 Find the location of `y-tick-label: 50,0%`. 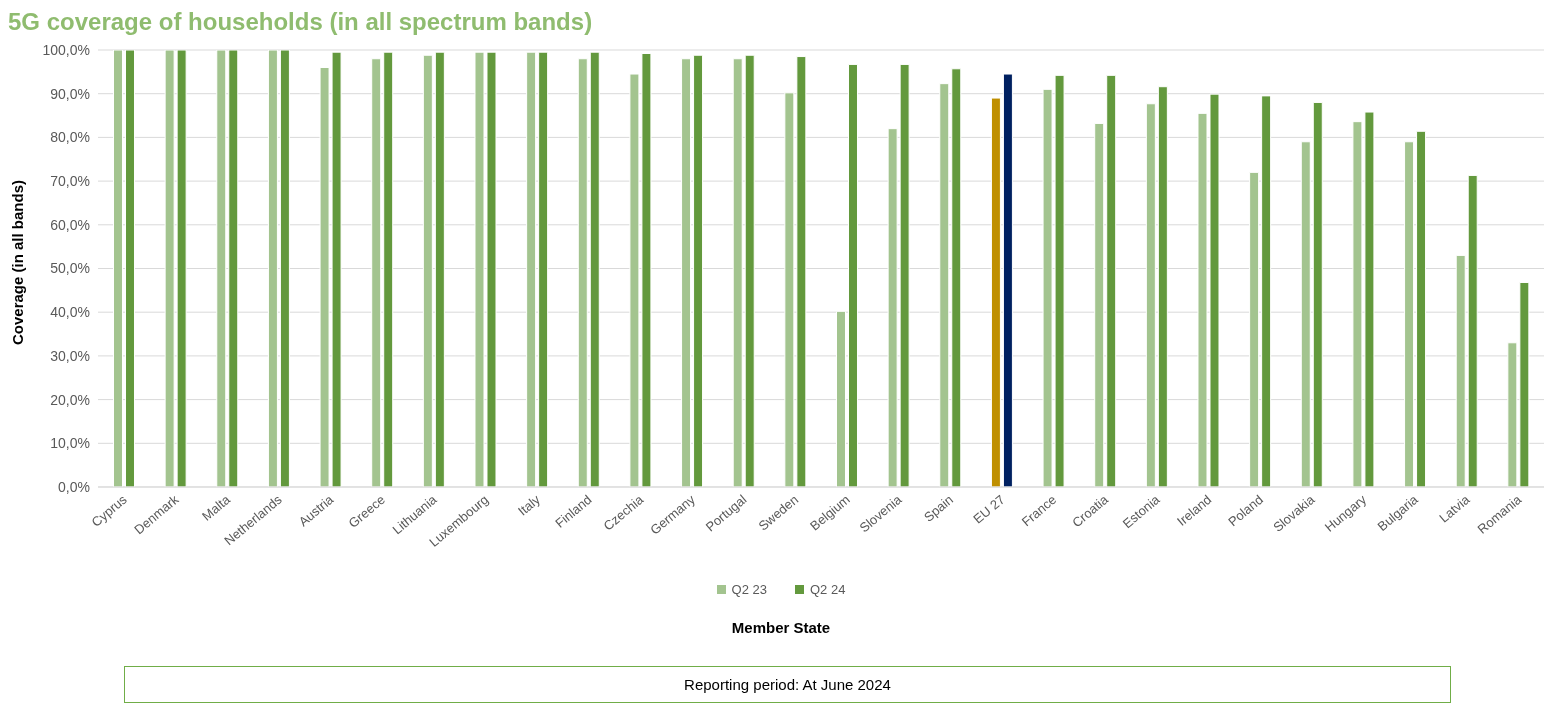

y-tick-label: 50,0% is located at coordinates (70, 268).